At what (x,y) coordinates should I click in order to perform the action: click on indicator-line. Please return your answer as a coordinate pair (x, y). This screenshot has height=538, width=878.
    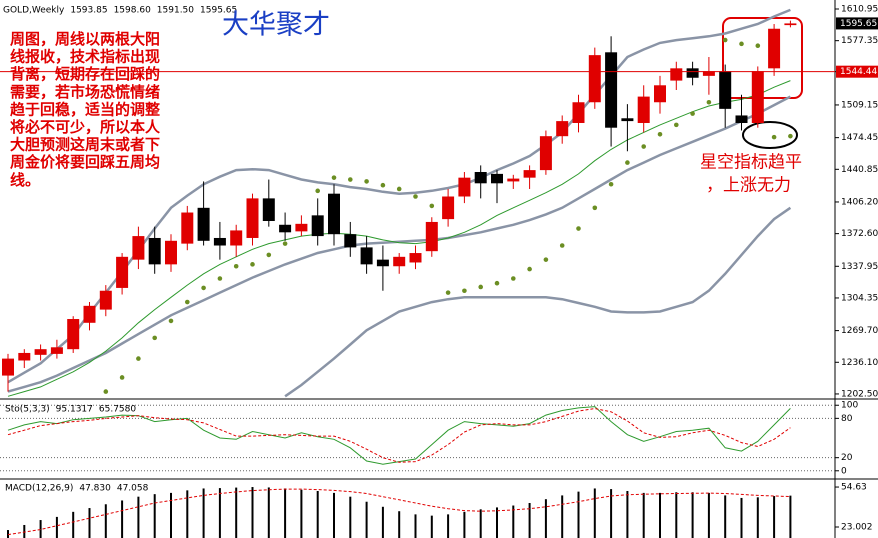
    Looking at the image, I should click on (399, 512).